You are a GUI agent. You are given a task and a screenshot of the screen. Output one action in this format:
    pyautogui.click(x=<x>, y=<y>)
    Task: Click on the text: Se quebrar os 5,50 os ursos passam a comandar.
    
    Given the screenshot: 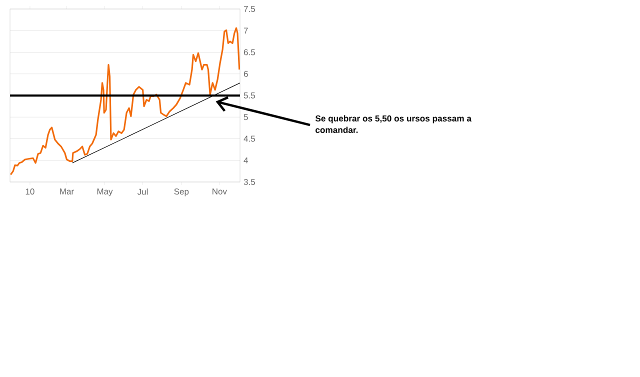 What is the action you would take?
    pyautogui.click(x=393, y=124)
    